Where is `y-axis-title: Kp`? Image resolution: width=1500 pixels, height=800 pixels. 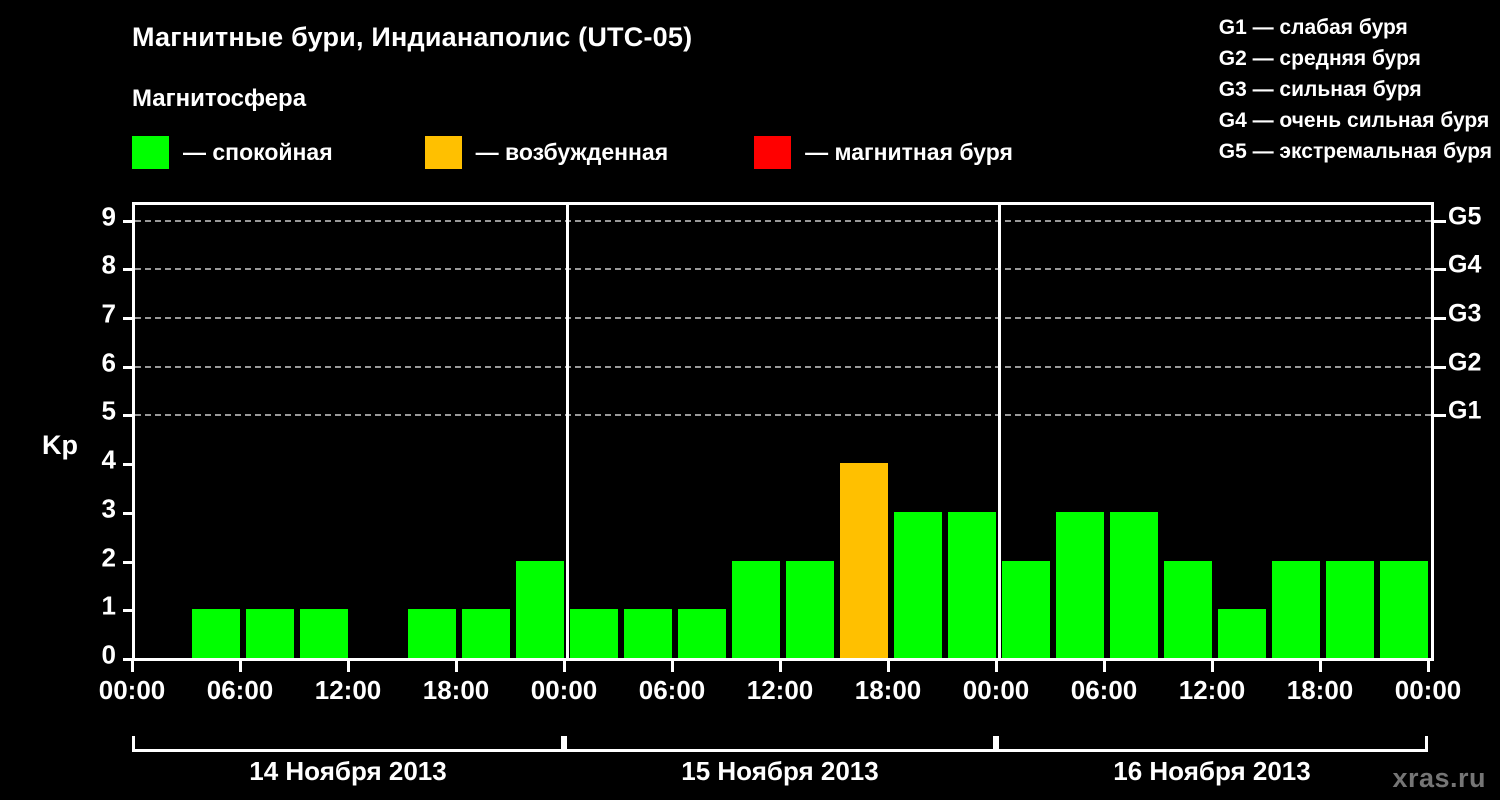 y-axis-title: Kp is located at coordinates (60, 445).